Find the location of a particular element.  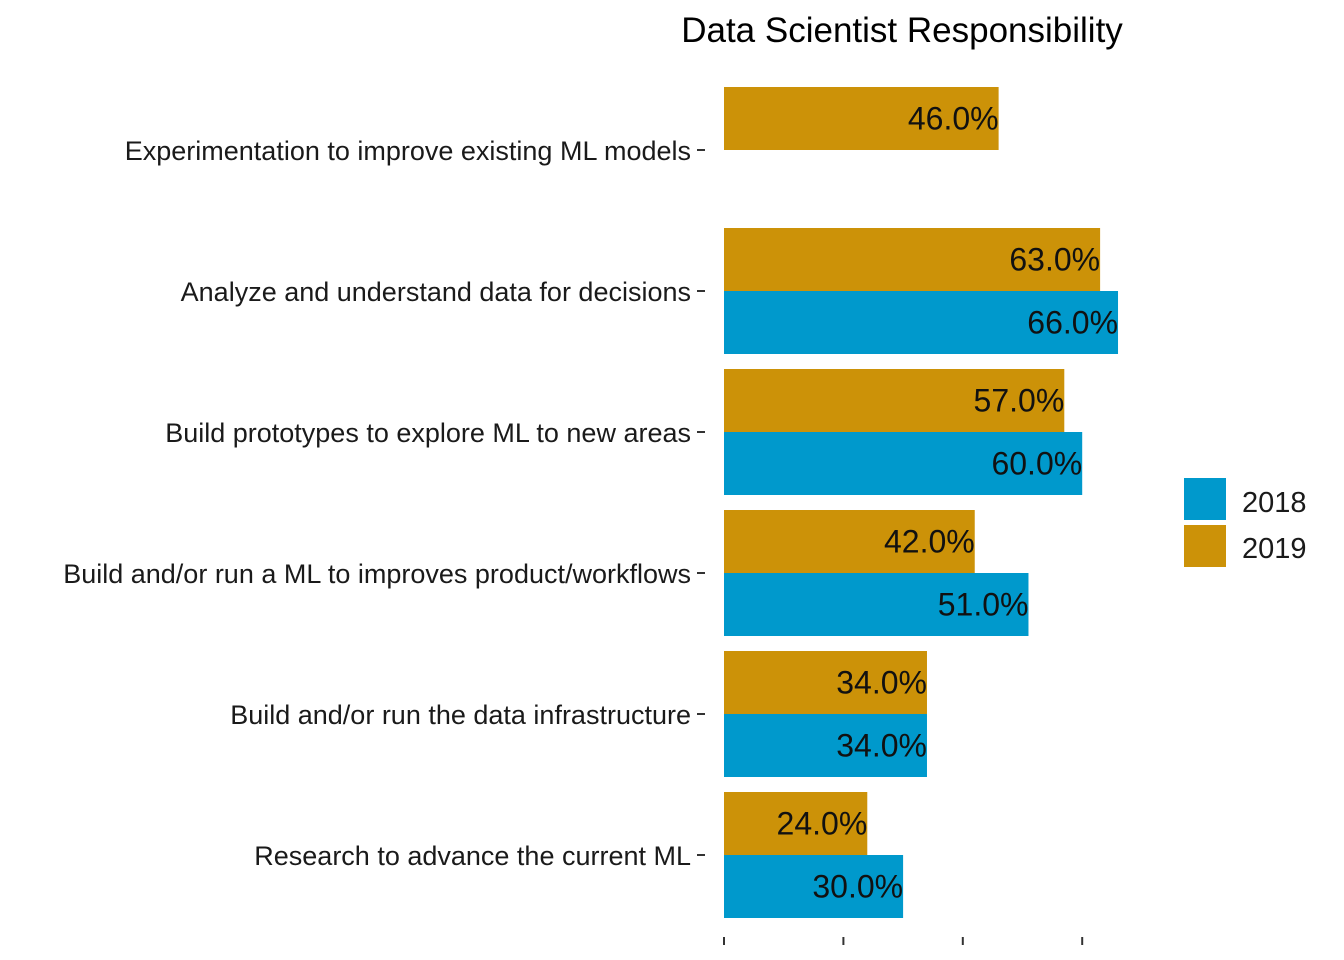

x-axis-ticks is located at coordinates (903, 941).